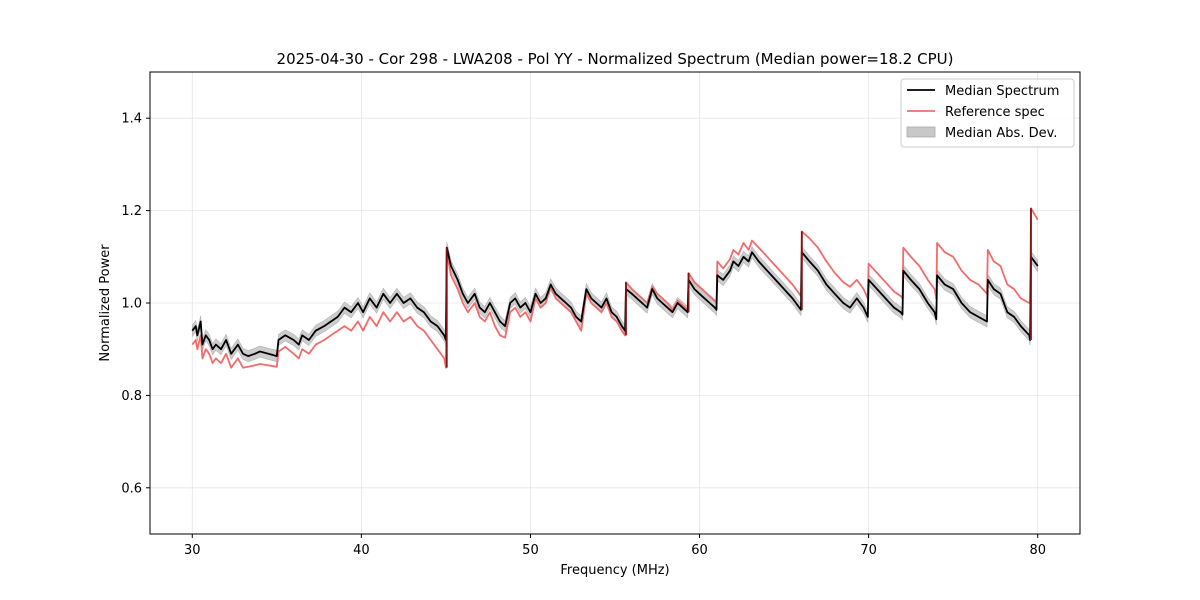 The width and height of the screenshot is (1200, 600). What do you see at coordinates (699, 550) in the screenshot?
I see `x-tick-label: 60` at bounding box center [699, 550].